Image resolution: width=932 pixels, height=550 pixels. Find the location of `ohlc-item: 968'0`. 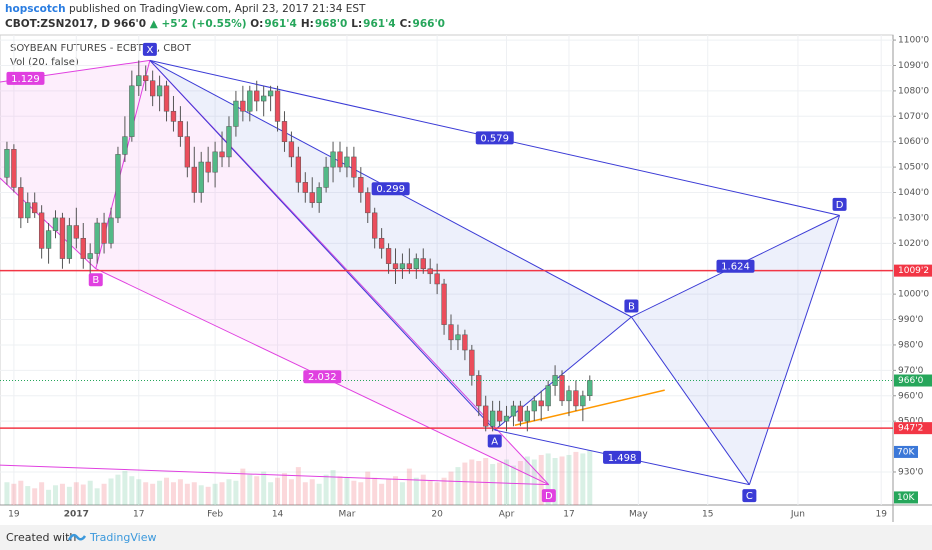

ohlc-item: 968'0 is located at coordinates (331, 24).